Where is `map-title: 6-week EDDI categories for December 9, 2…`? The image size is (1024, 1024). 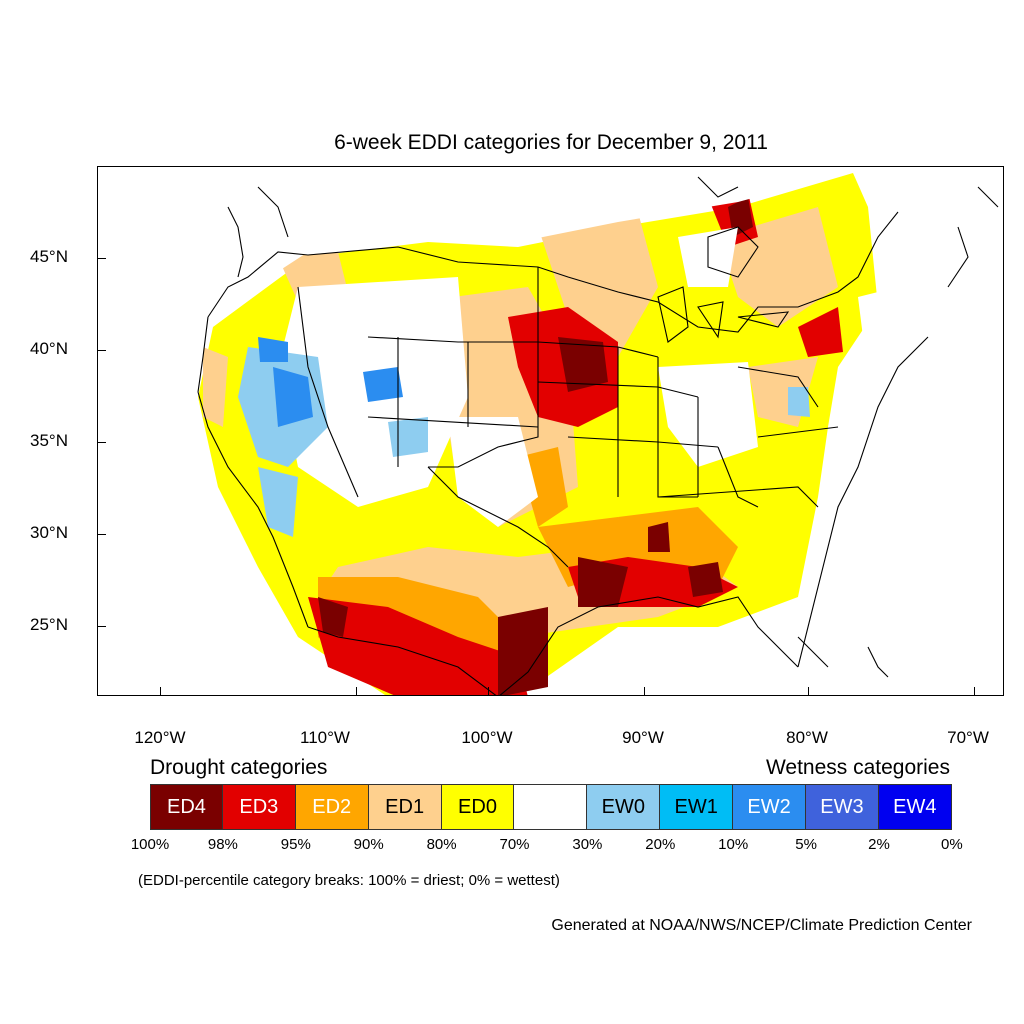
map-title: 6-week EDDI categories for December 9, 2… is located at coordinates (551, 142).